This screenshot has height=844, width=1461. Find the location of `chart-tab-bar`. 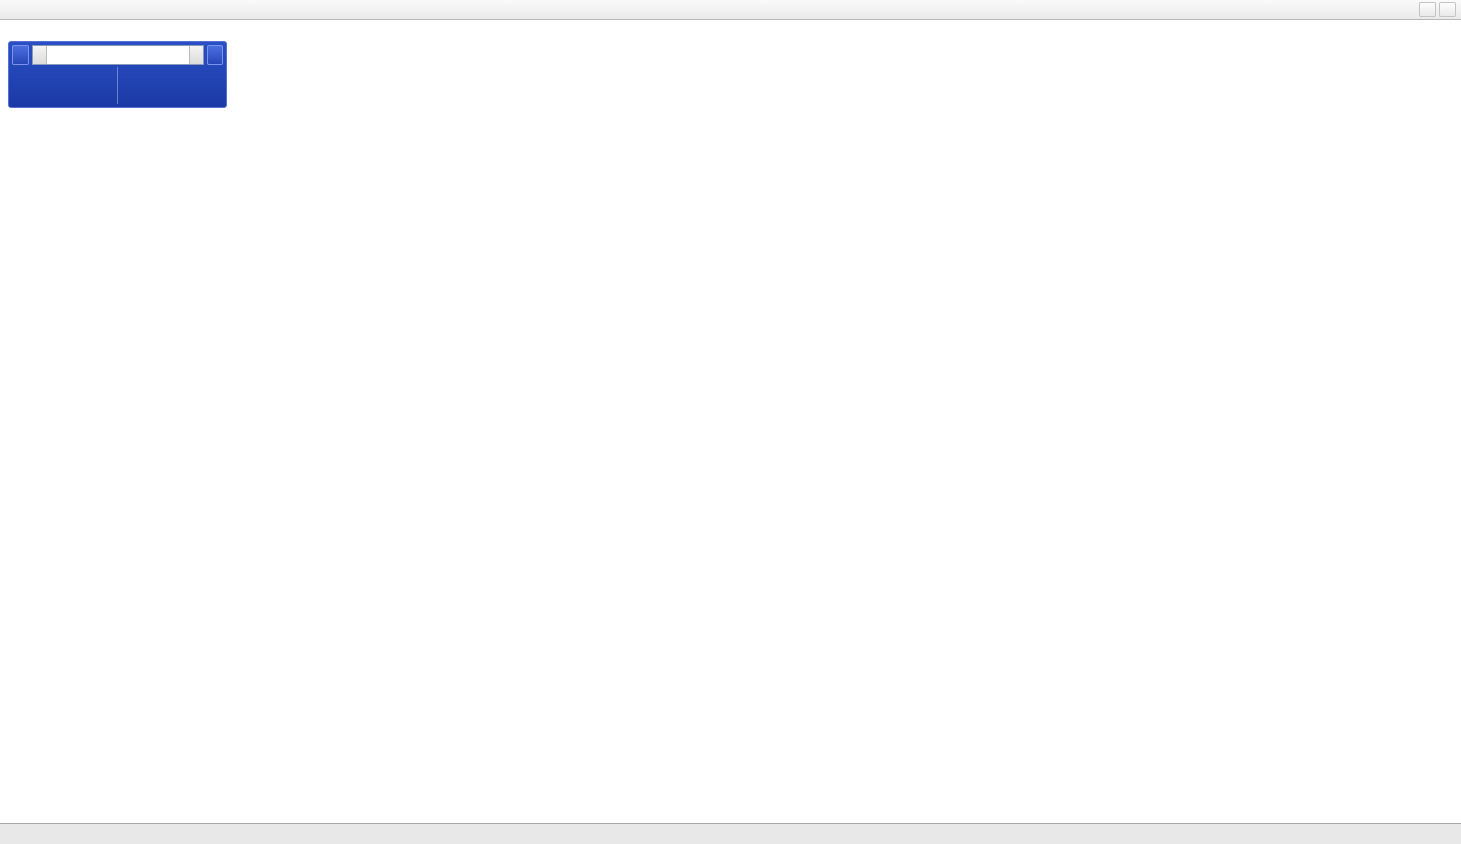

chart-tab-bar is located at coordinates (730, 833).